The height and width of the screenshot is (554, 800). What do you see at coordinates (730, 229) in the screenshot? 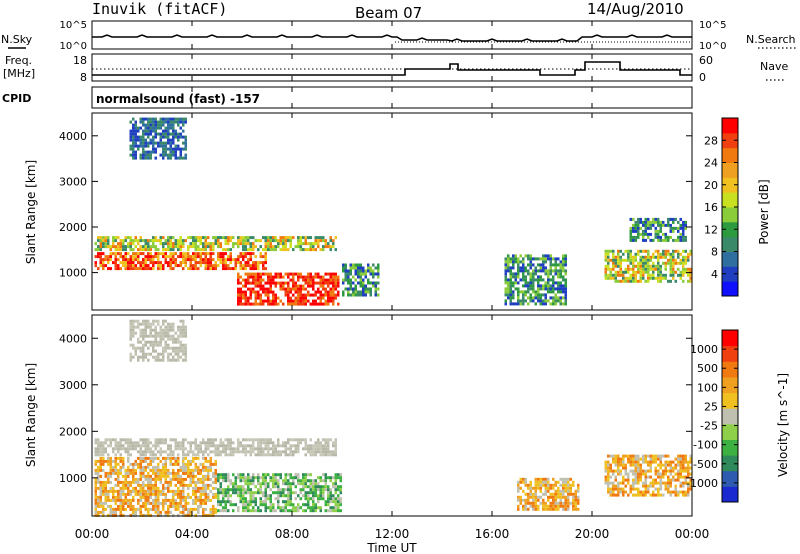
I see `colorbar-swatch` at bounding box center [730, 229].